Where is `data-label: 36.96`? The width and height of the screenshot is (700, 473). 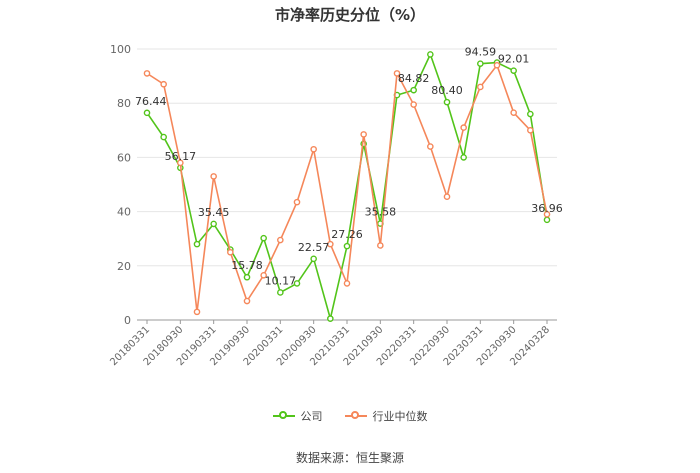 data-label: 36.96 is located at coordinates (547, 208).